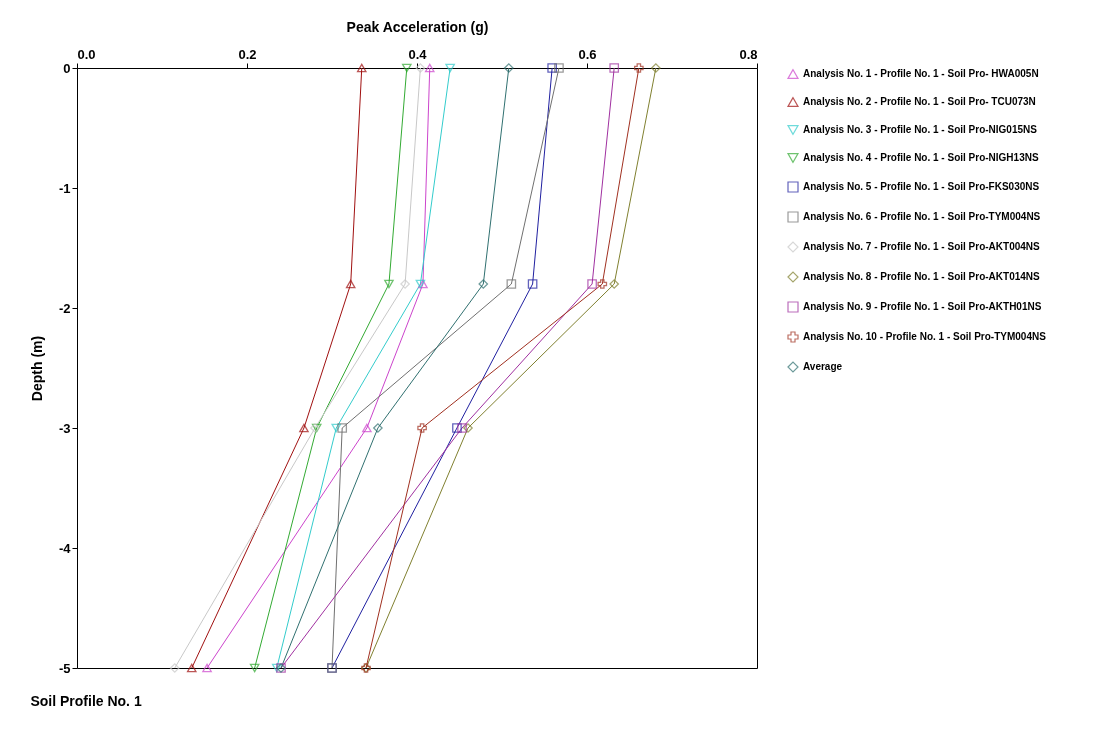 The width and height of the screenshot is (1110, 756). I want to click on legend-label: Average, so click(823, 366).